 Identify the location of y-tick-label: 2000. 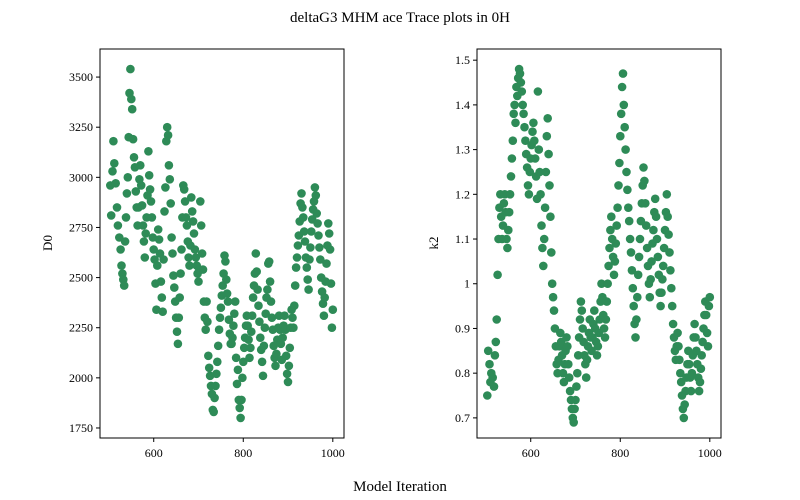
(81, 378).